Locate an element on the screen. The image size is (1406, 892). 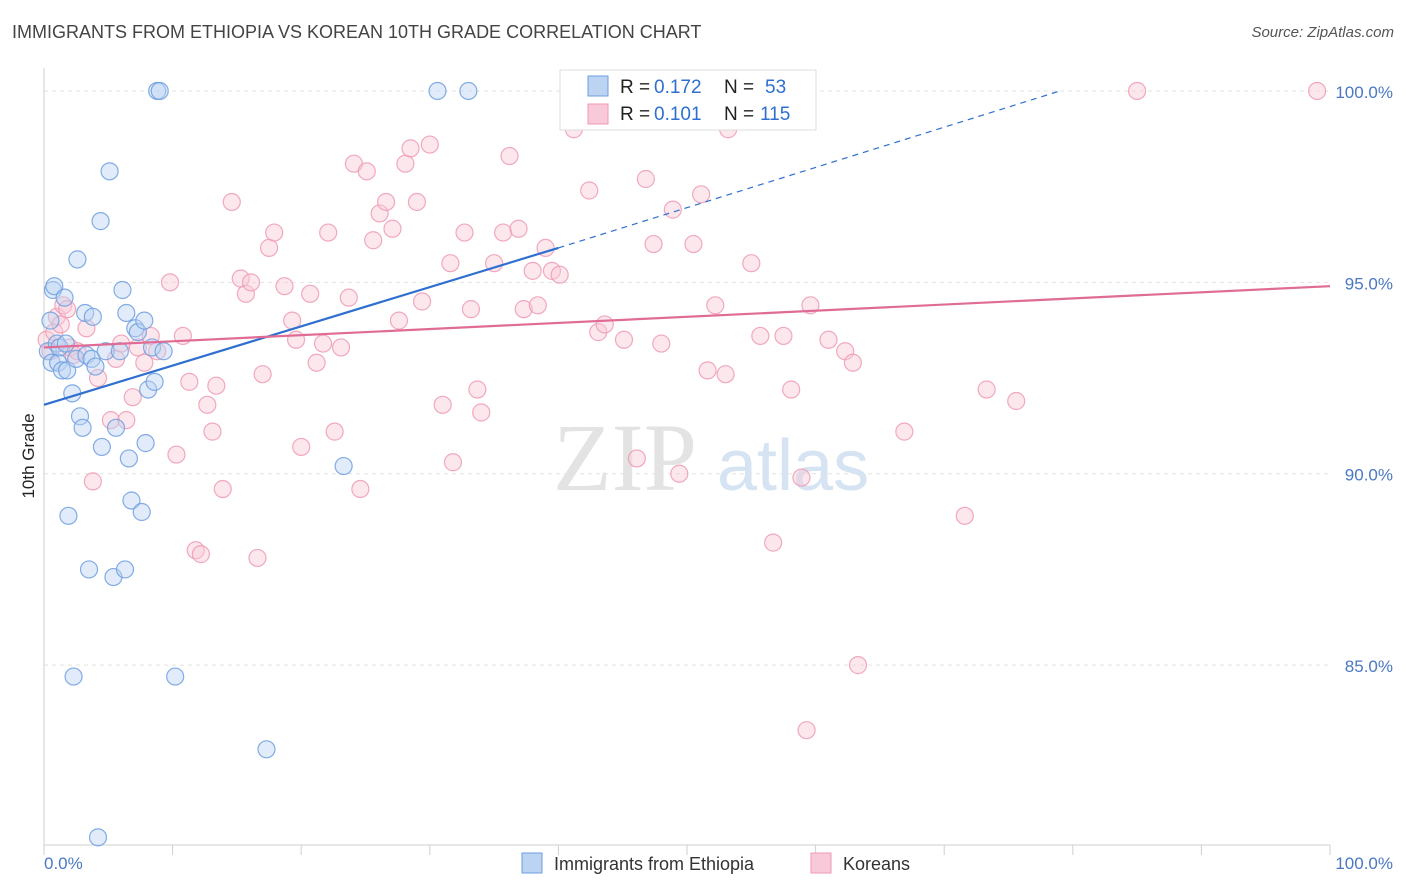
legend-r-label-koreans: R = is located at coordinates (637, 114).